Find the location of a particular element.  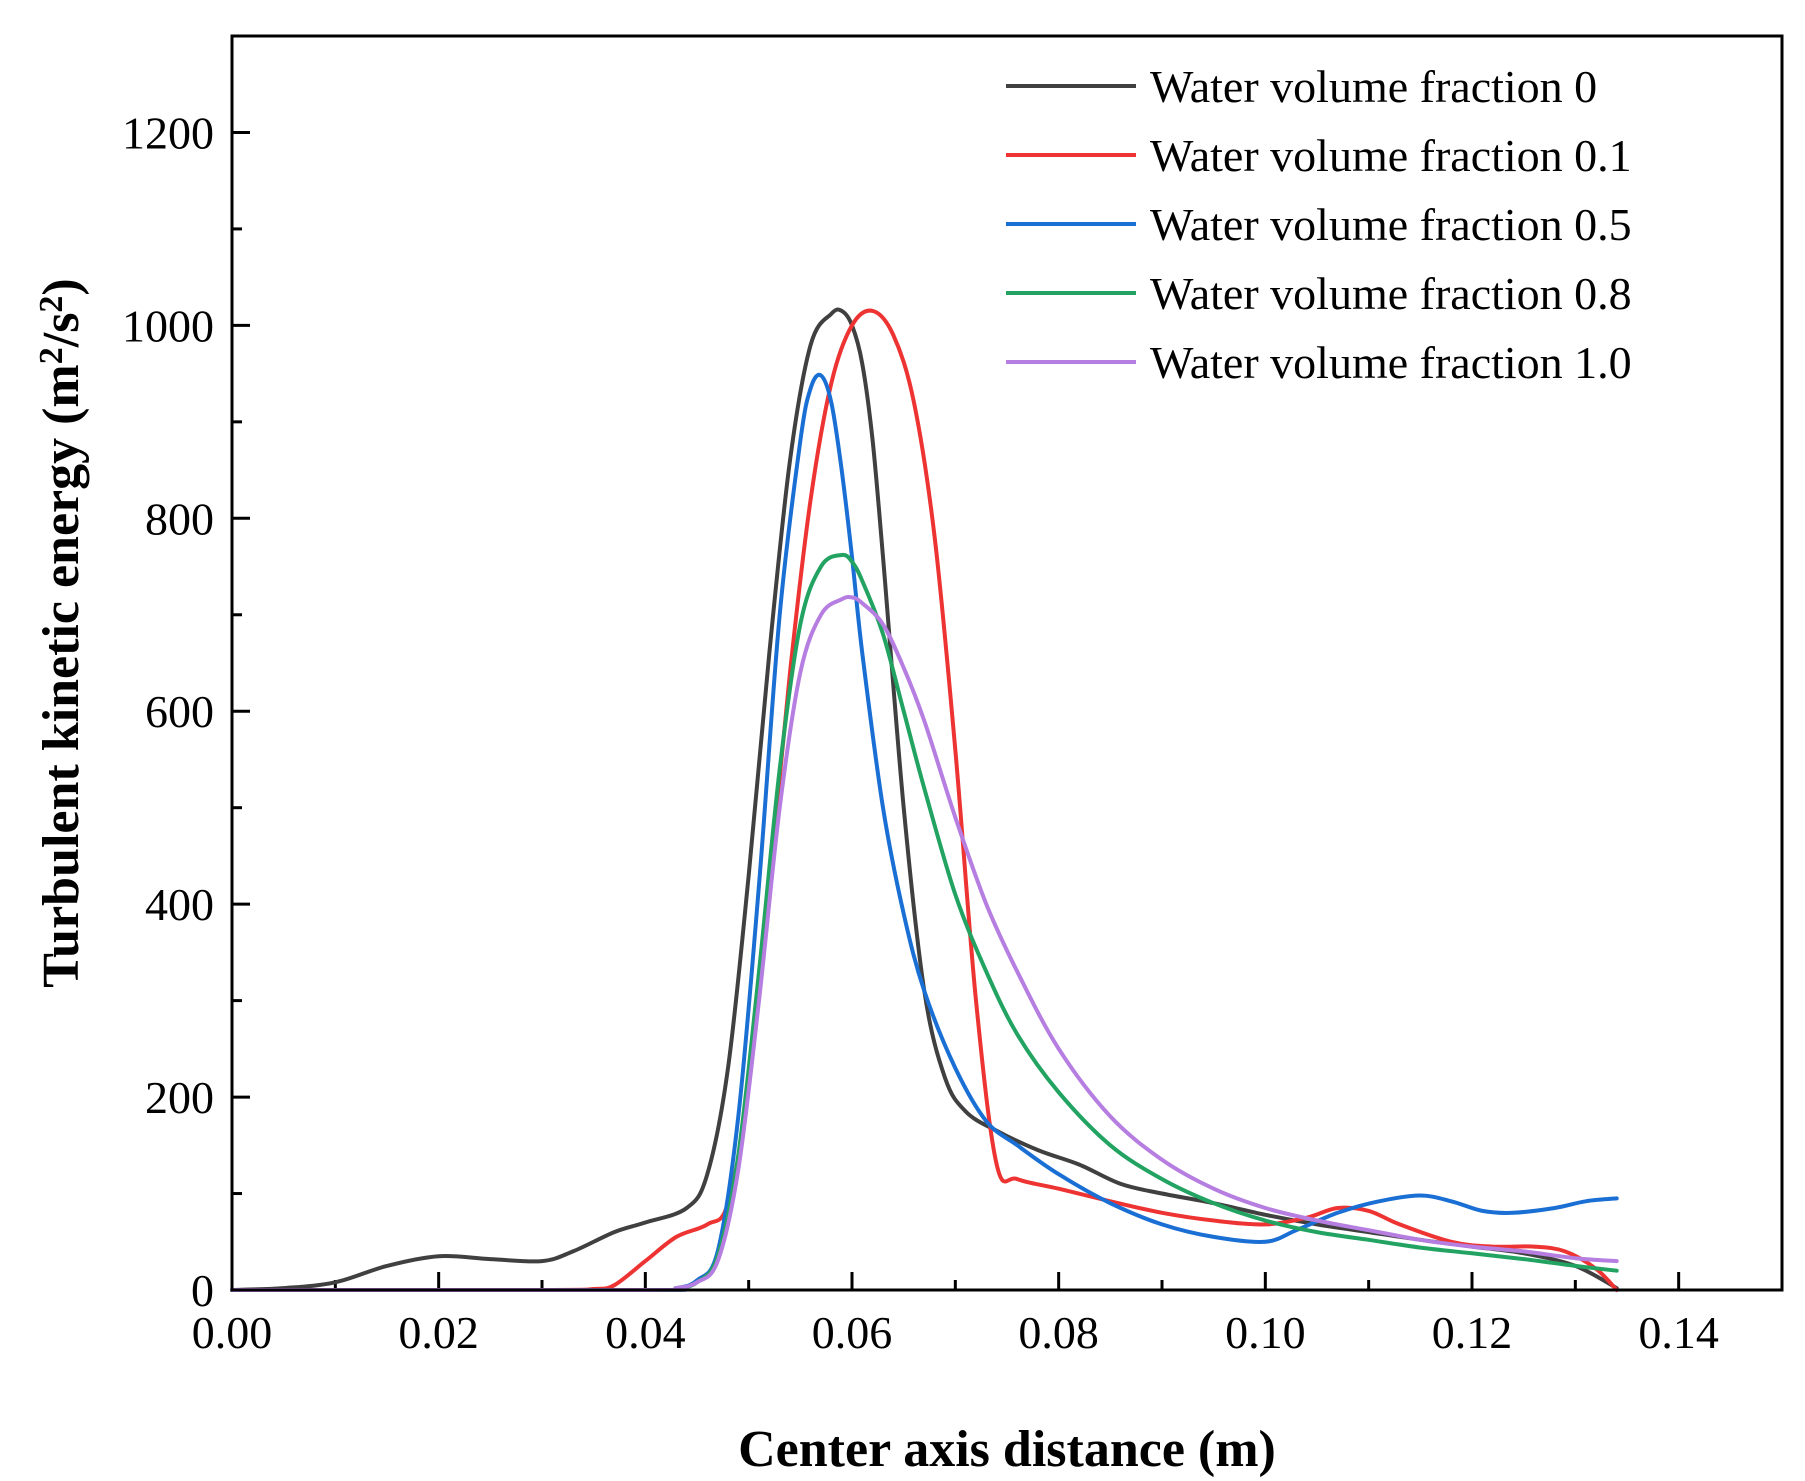

x-tick-label: 0.14 is located at coordinates (1678, 1332).